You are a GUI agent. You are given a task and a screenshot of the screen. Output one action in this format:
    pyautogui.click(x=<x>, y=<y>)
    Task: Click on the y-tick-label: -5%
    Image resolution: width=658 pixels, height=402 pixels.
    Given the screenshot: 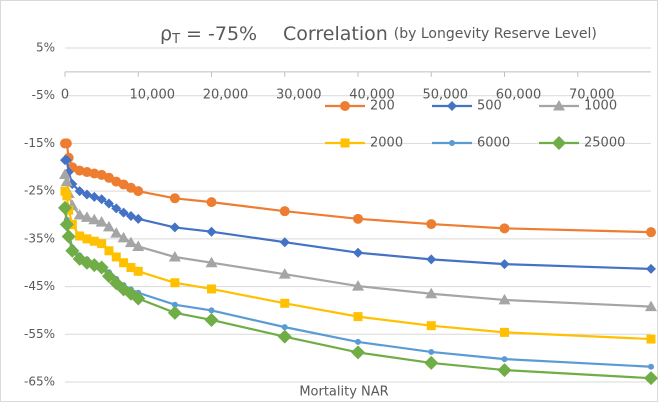 What is the action you would take?
    pyautogui.click(x=43, y=95)
    